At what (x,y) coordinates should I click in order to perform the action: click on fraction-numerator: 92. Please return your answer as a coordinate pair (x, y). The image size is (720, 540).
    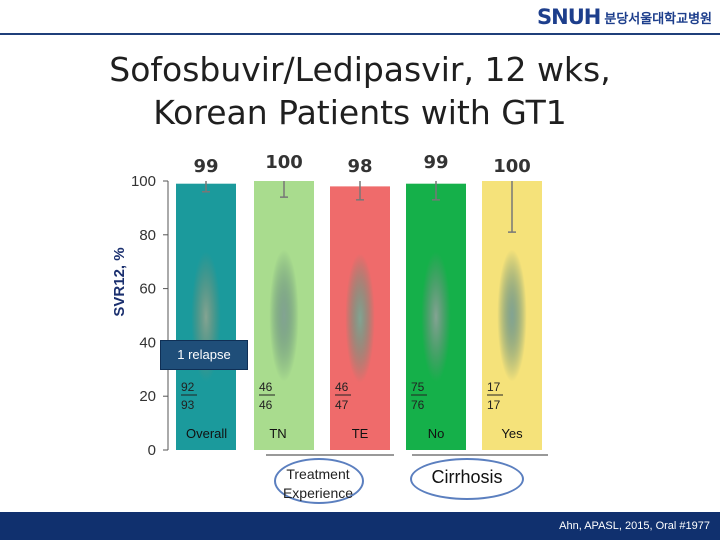
    Looking at the image, I should click on (188, 387).